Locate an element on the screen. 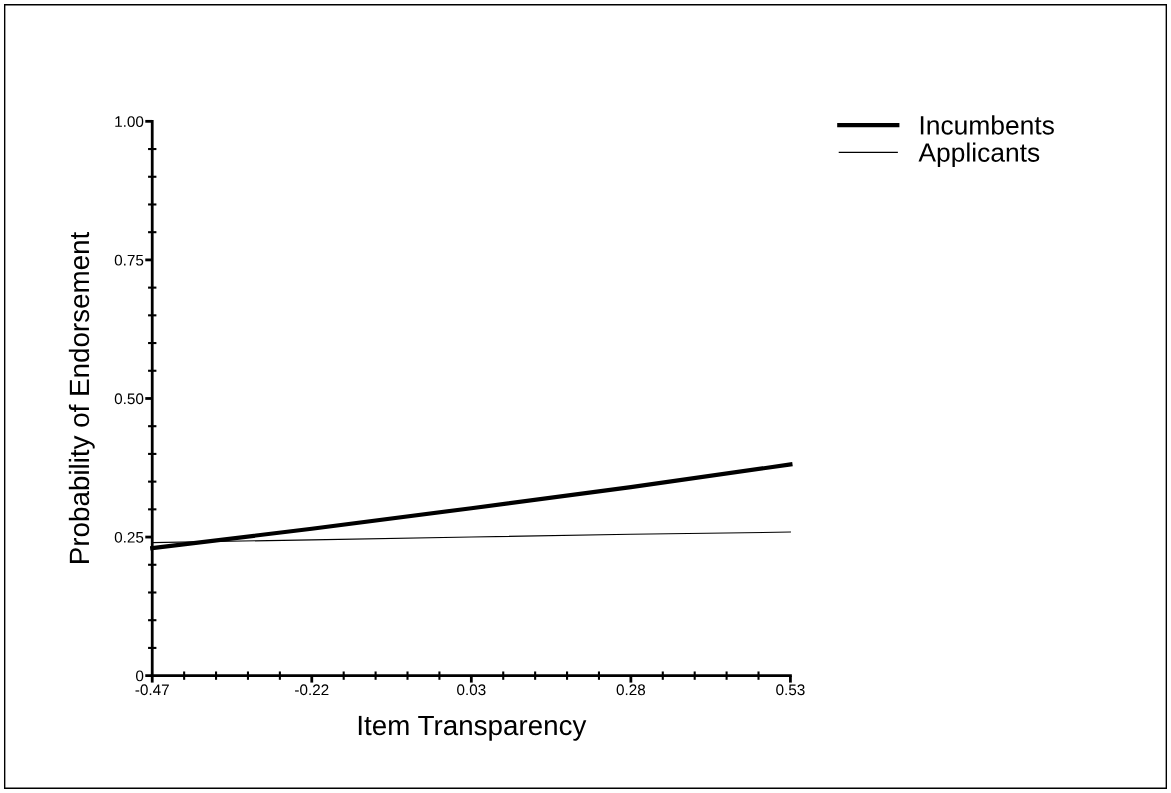 The width and height of the screenshot is (1171, 793). y-tick-label: 0 is located at coordinates (140, 676).